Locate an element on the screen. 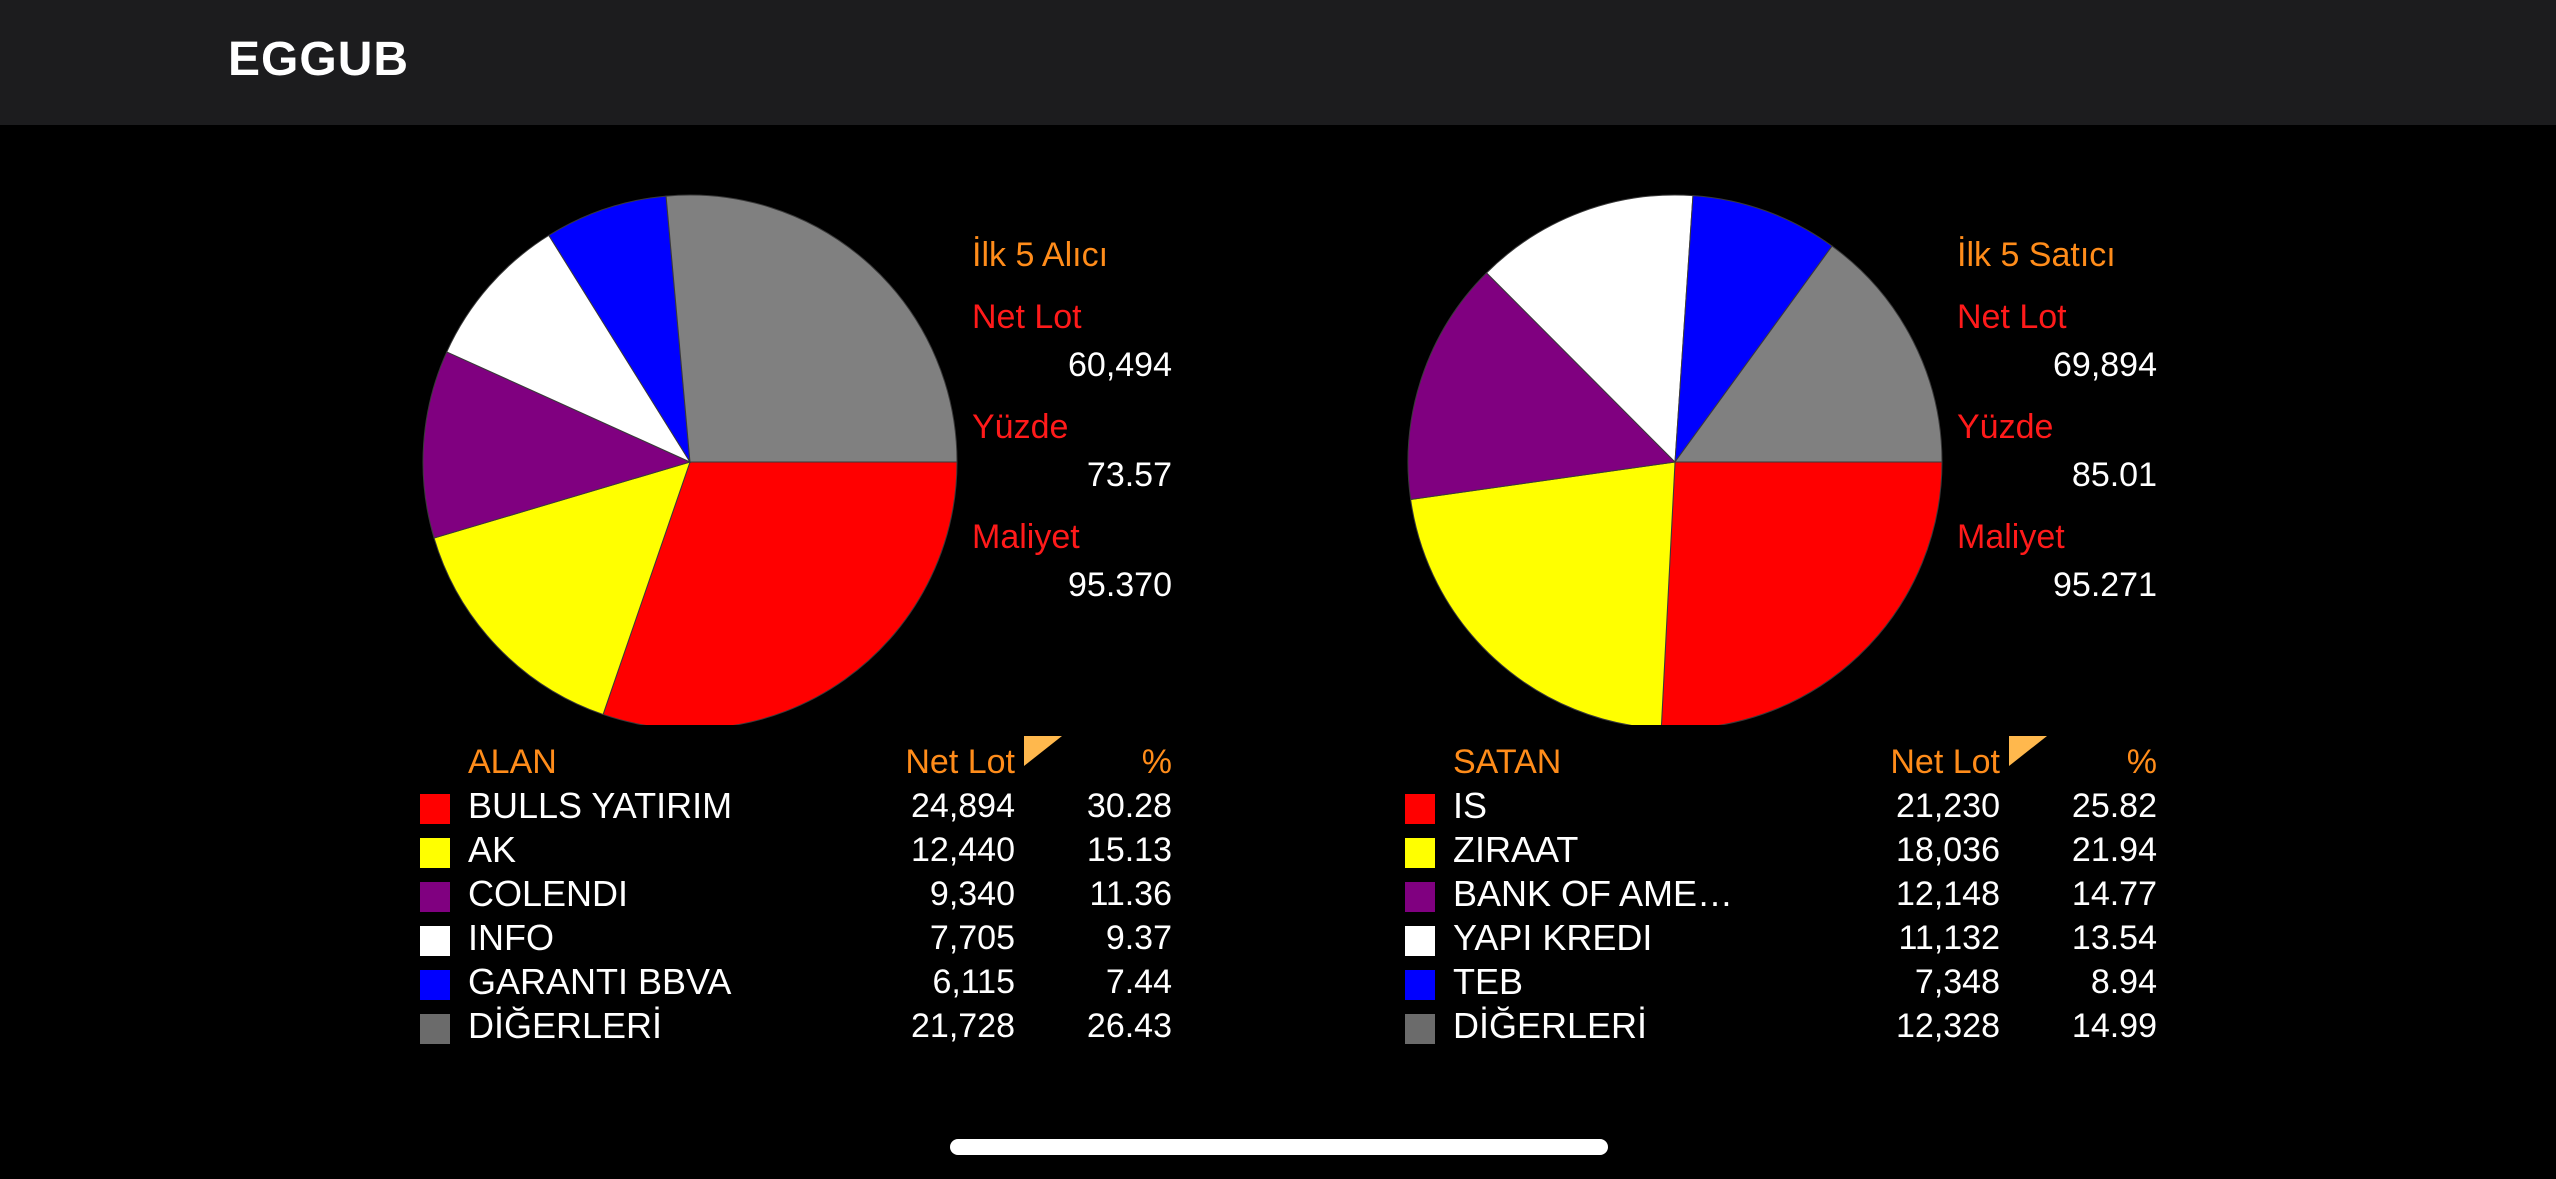 This screenshot has width=2556, height=1179. summary-title: İlk 5 Satıcı is located at coordinates (2036, 255).